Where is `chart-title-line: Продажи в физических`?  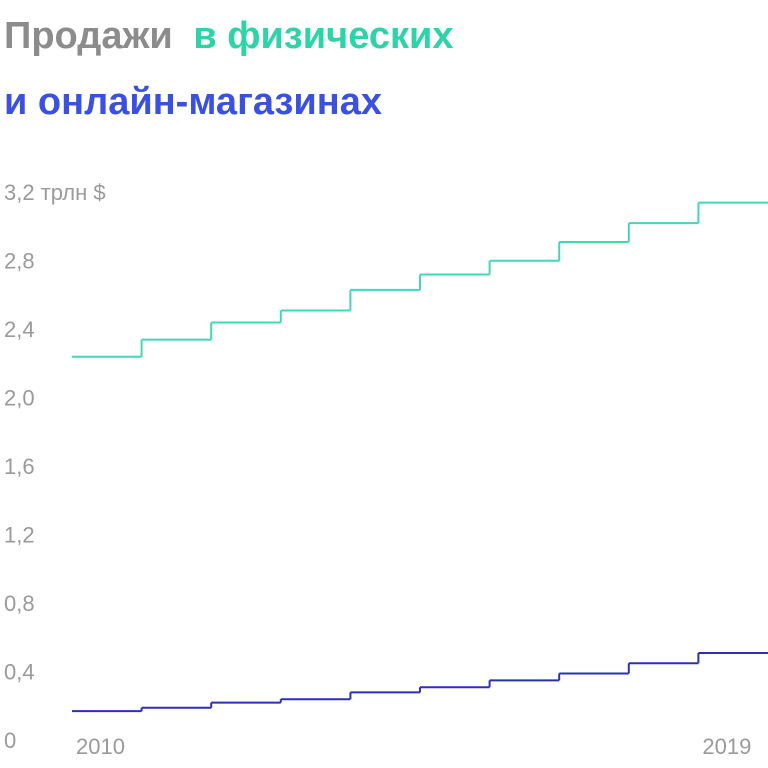
chart-title-line: Продажи в физических is located at coordinates (228, 36).